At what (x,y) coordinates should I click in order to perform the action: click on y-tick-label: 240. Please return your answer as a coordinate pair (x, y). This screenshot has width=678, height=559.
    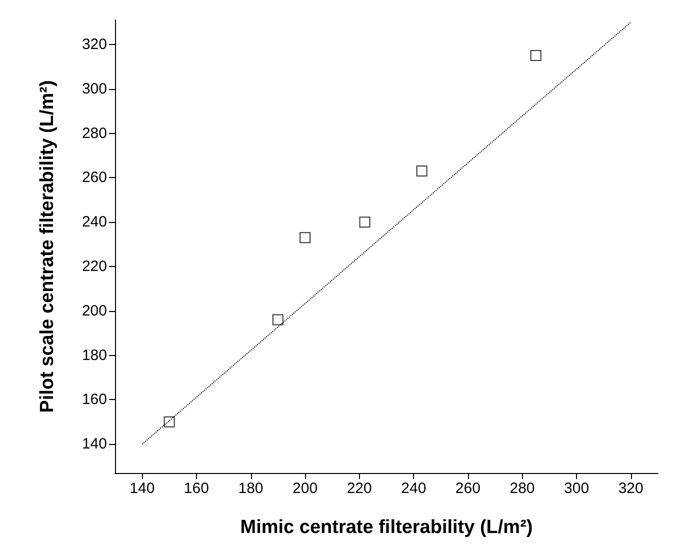
    Looking at the image, I should click on (94, 222).